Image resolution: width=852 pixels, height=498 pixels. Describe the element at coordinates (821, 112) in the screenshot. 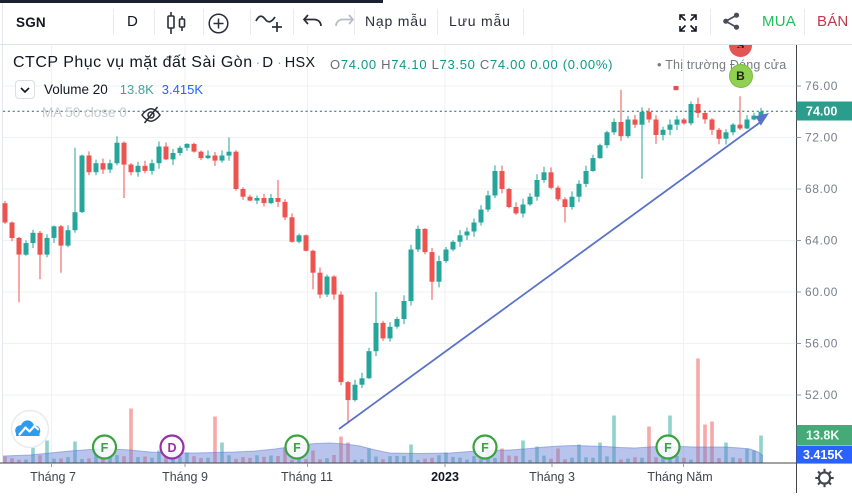

I see `svg-text: 74.00` at that location.